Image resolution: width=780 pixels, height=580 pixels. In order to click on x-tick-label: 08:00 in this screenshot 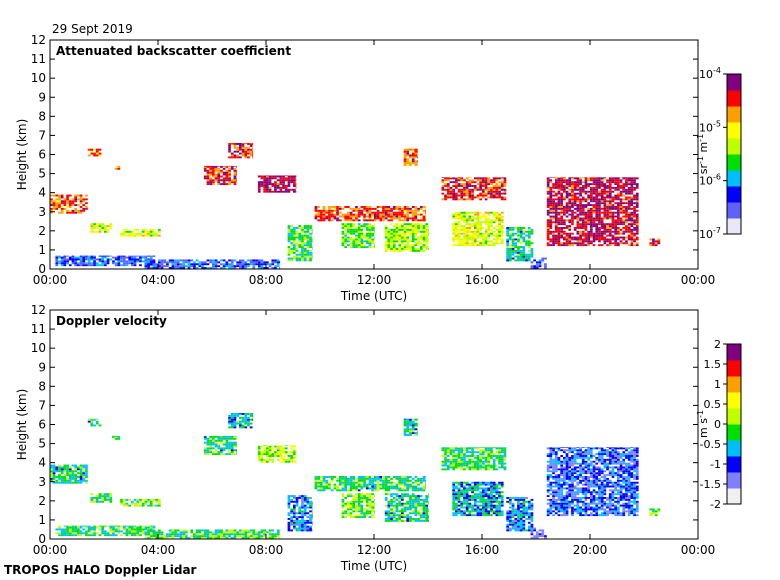, I will do `click(266, 280)`.